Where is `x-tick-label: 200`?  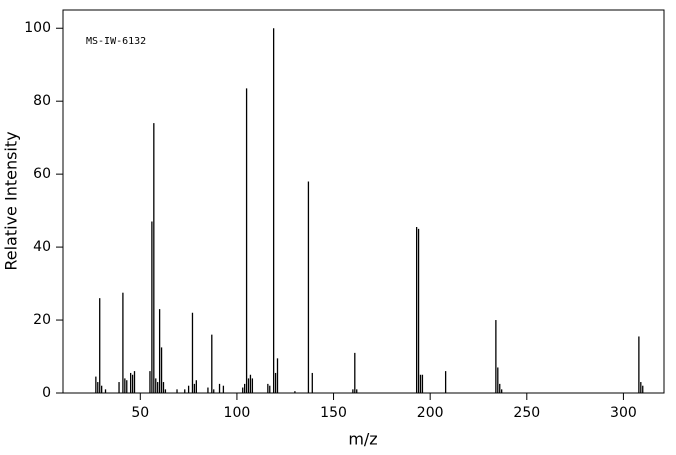 x-tick-label: 200 is located at coordinates (430, 413).